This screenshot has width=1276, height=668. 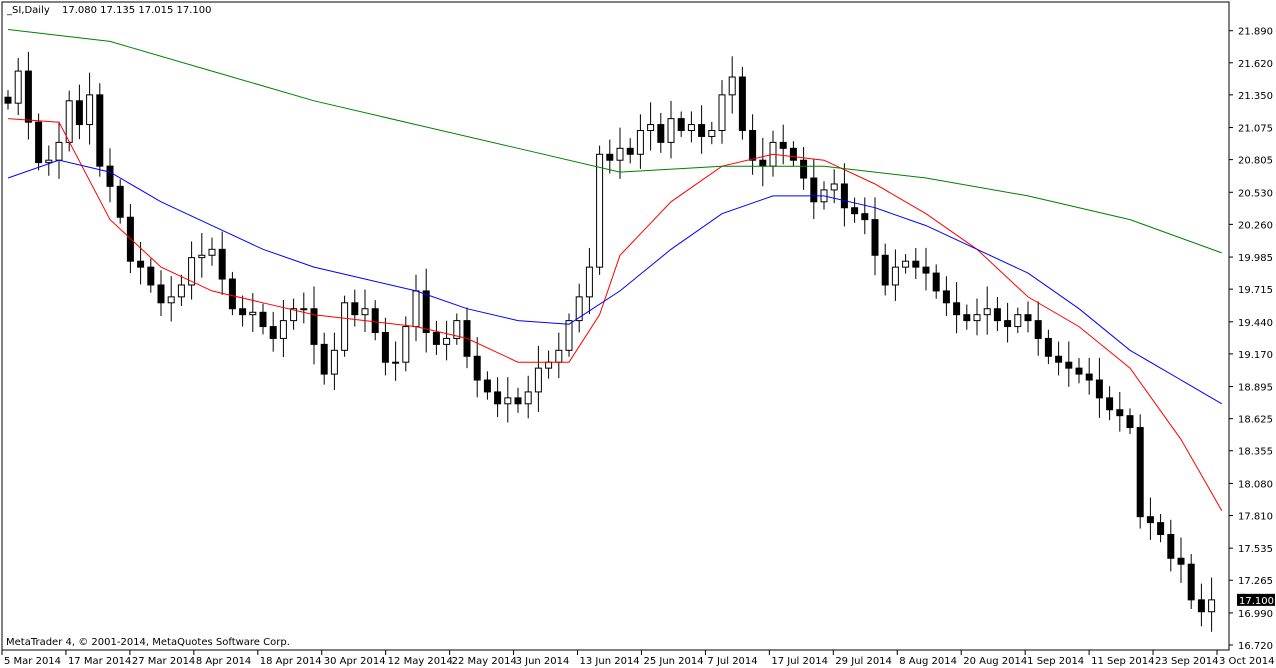 I want to click on ohlc-readout: 17.080 17.135 17.015 17.100, so click(x=137, y=10).